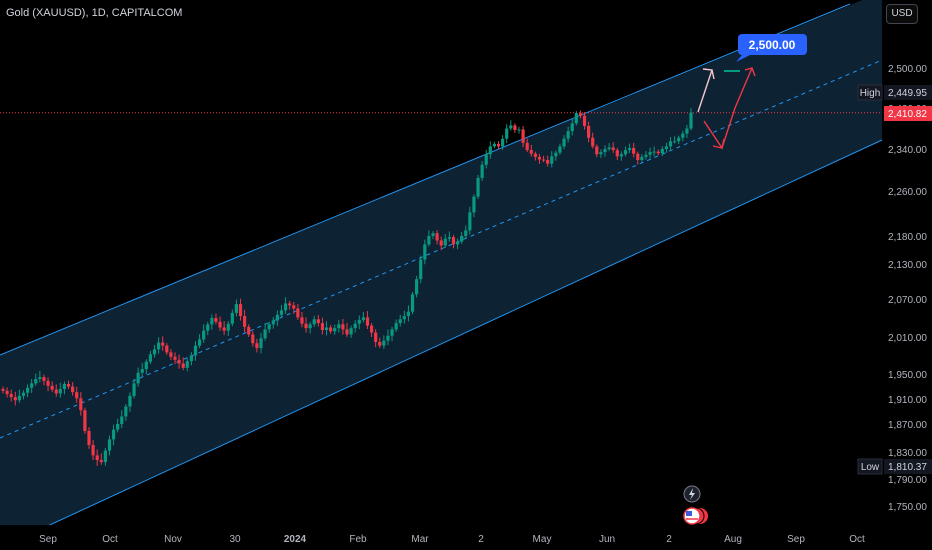 Image resolution: width=932 pixels, height=550 pixels. Describe the element at coordinates (695, 505) in the screenshot. I see `event-icons` at that location.